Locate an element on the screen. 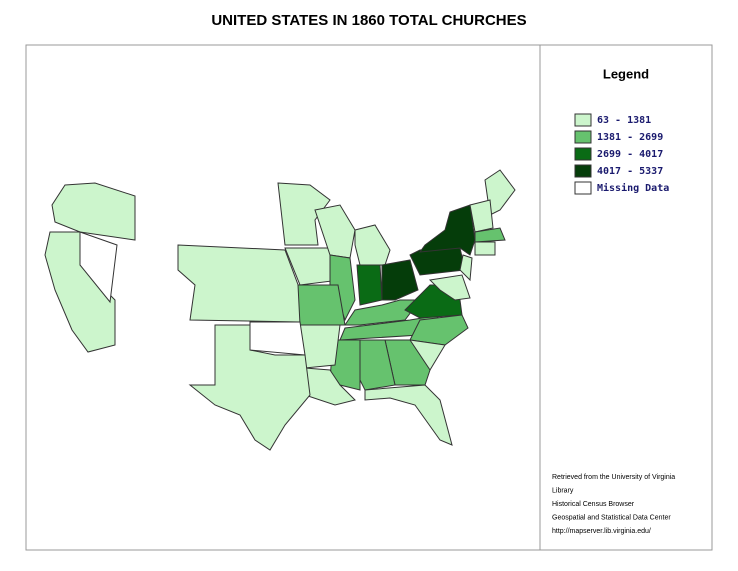 The image size is (738, 571). legend-label: 4017 - 5337 is located at coordinates (630, 171).